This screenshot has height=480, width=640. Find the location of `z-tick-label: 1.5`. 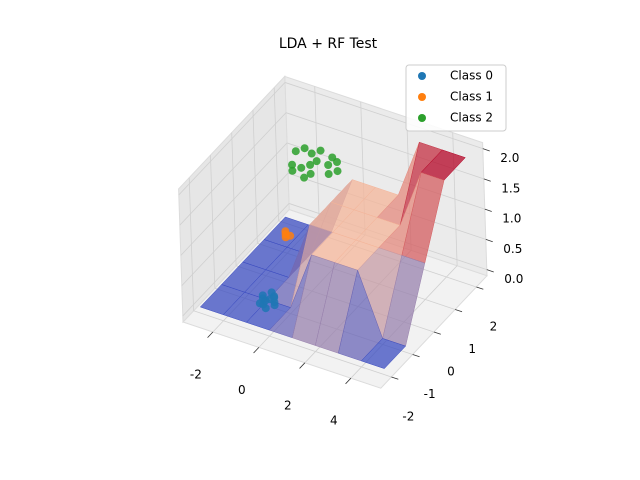

z-tick-label: 1.5 is located at coordinates (510, 188).